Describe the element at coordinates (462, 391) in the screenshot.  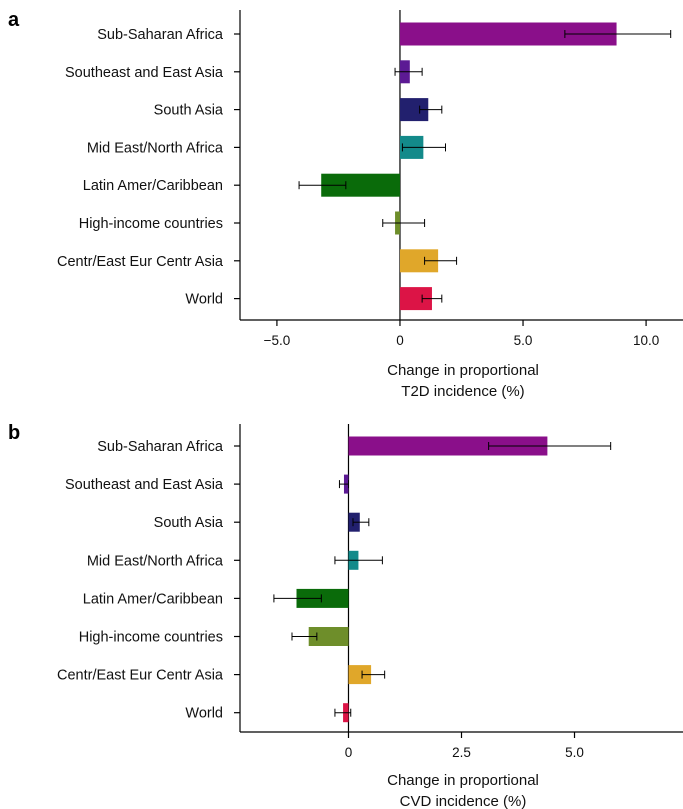
I see `x-axis-title-line2: T2D incidence (%)` at that location.